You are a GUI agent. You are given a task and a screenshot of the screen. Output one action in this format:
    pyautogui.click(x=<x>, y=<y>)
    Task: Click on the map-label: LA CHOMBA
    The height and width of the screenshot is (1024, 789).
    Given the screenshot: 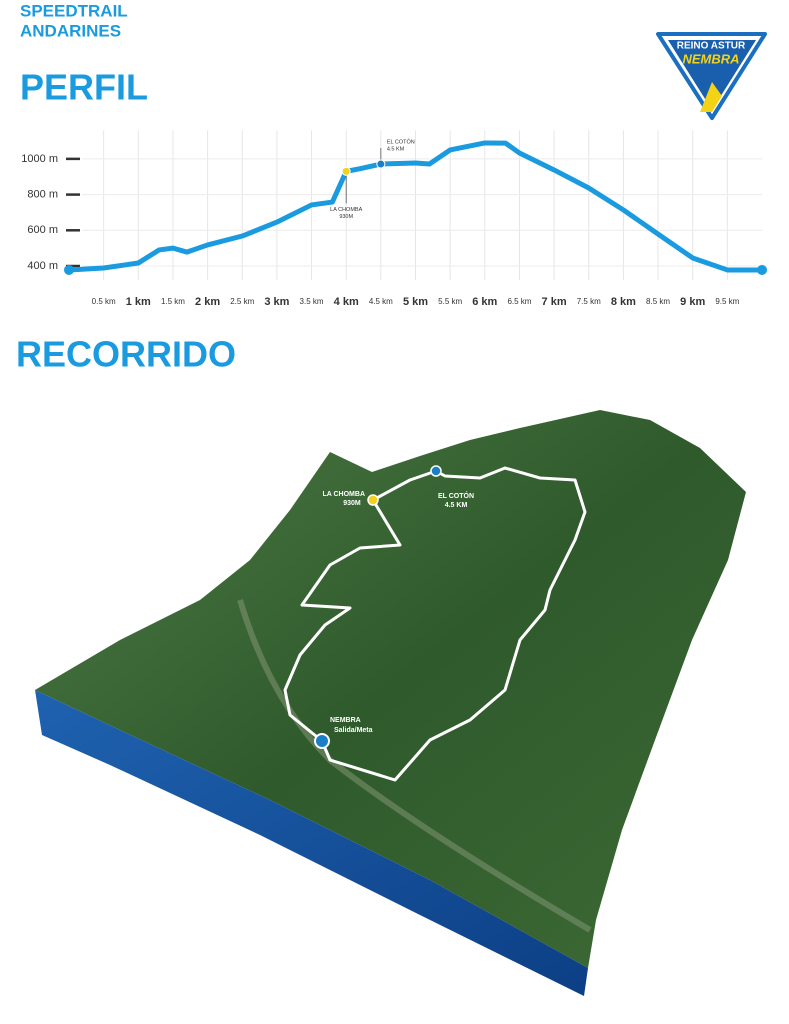 What is the action you would take?
    pyautogui.click(x=343, y=494)
    